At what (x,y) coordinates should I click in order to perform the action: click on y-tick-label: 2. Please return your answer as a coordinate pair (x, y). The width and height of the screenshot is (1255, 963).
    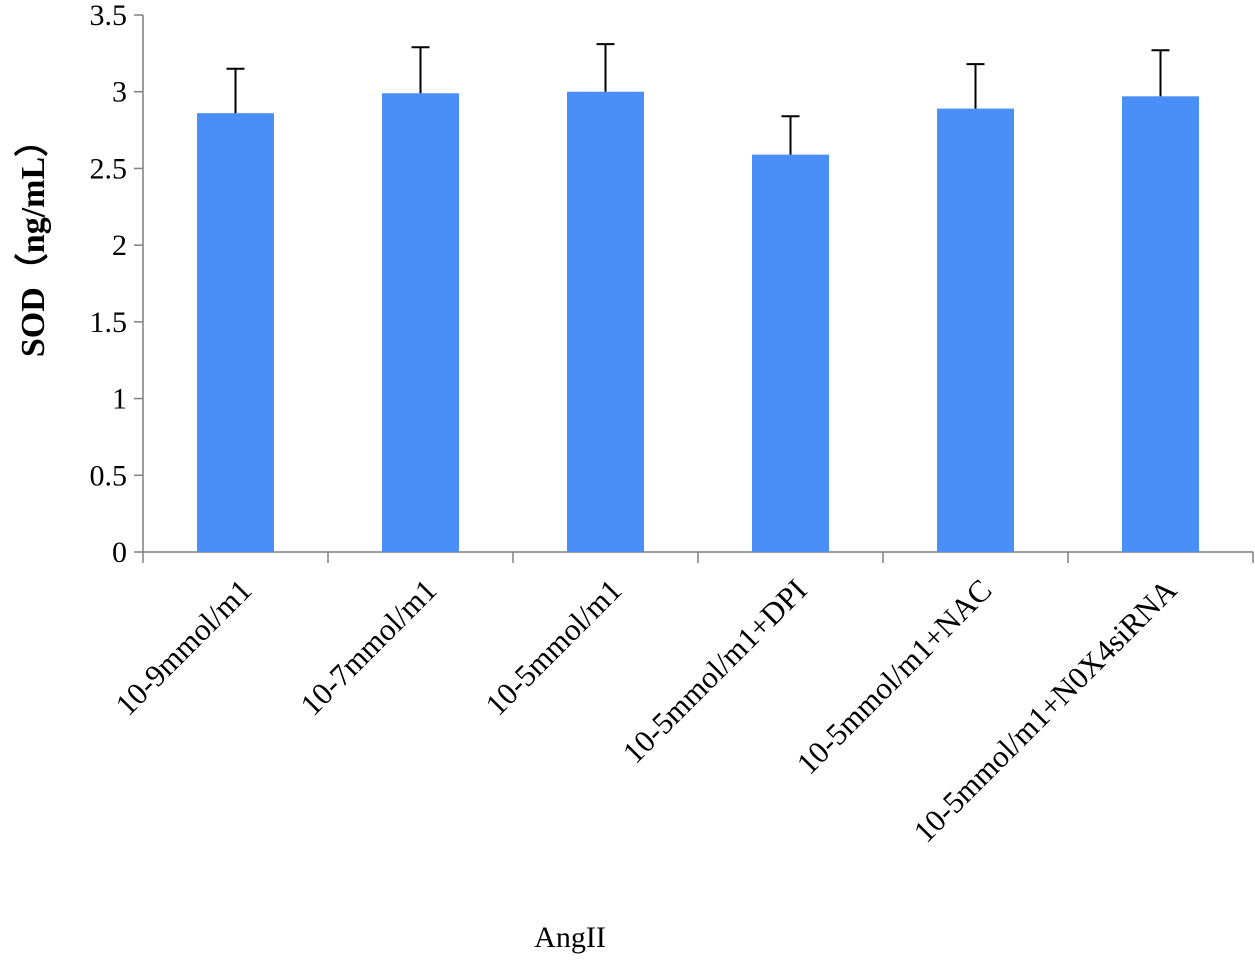
    Looking at the image, I should click on (119, 245).